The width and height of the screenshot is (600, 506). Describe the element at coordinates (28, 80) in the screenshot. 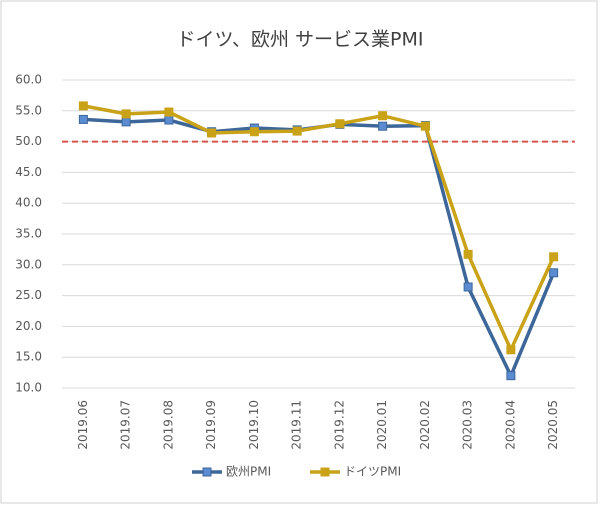

I see `y-tick-label: 60.0` at that location.